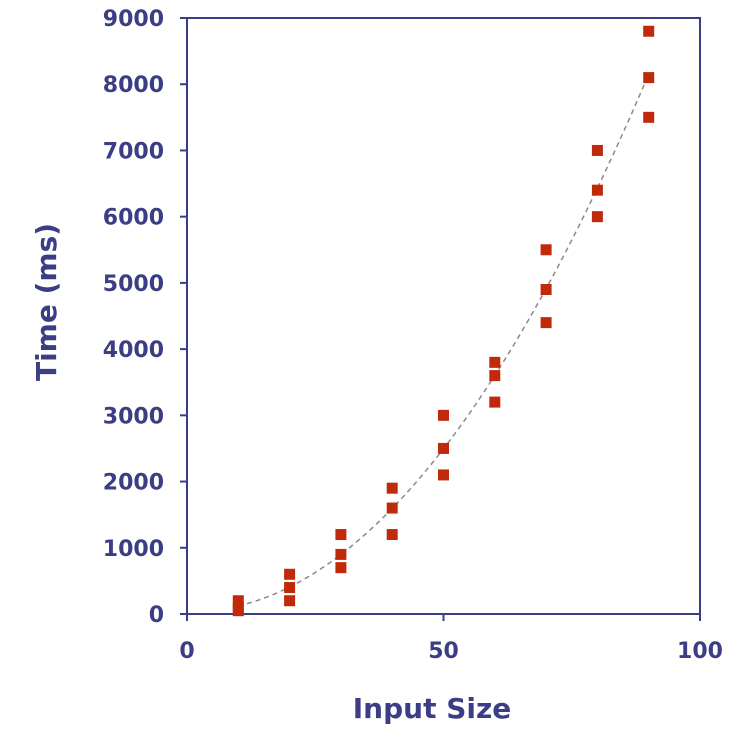 The height and width of the screenshot is (746, 744). I want to click on y-tick-label: 3000, so click(133, 416).